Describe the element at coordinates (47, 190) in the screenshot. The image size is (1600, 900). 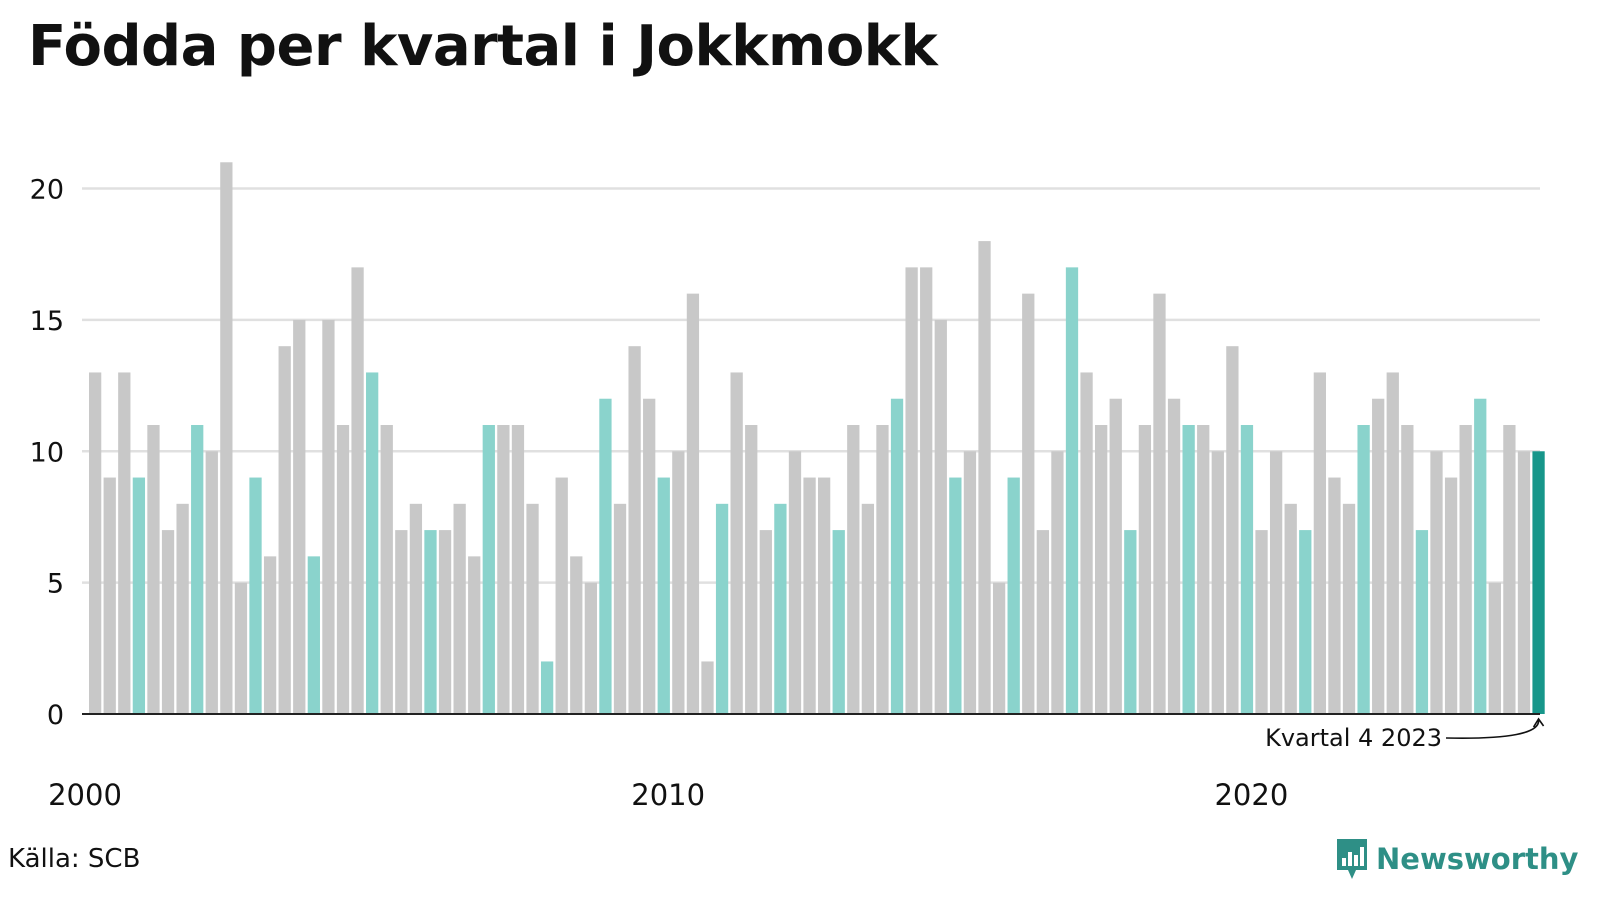
I see `y-tick-label: 20` at that location.